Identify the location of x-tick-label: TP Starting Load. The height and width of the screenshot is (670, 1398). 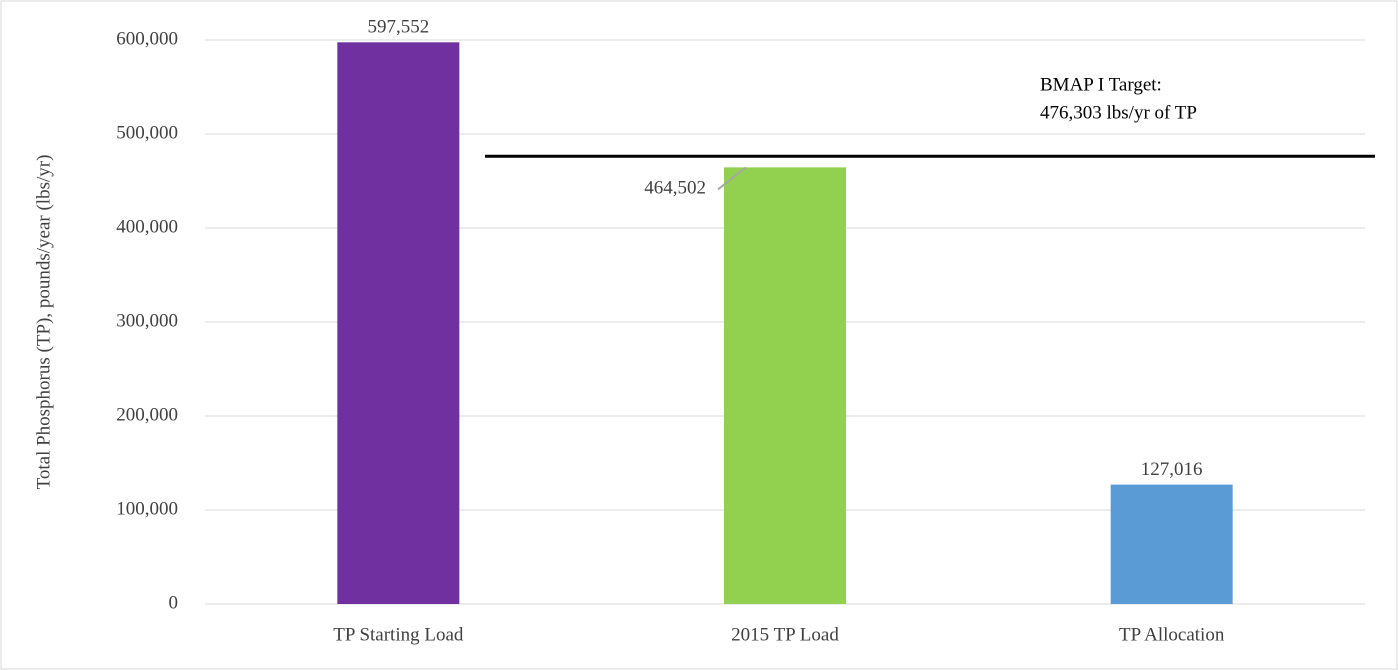
(398, 634).